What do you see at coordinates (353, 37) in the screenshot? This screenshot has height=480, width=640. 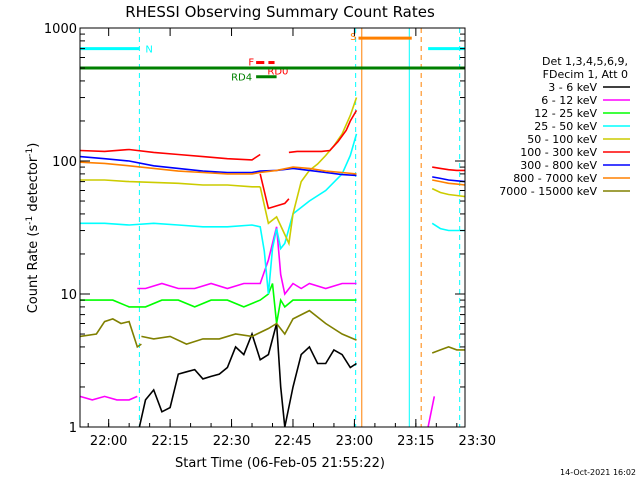 I see `flag-label-s: S` at bounding box center [353, 37].